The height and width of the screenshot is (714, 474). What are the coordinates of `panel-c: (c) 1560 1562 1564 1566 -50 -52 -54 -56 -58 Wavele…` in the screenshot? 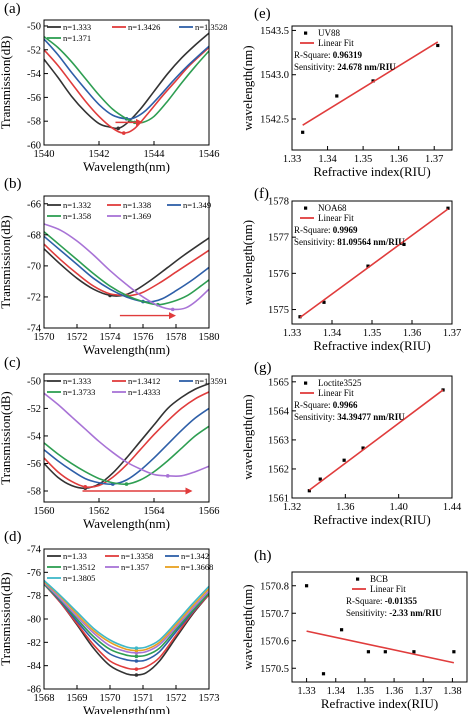 It's located at (113, 443).